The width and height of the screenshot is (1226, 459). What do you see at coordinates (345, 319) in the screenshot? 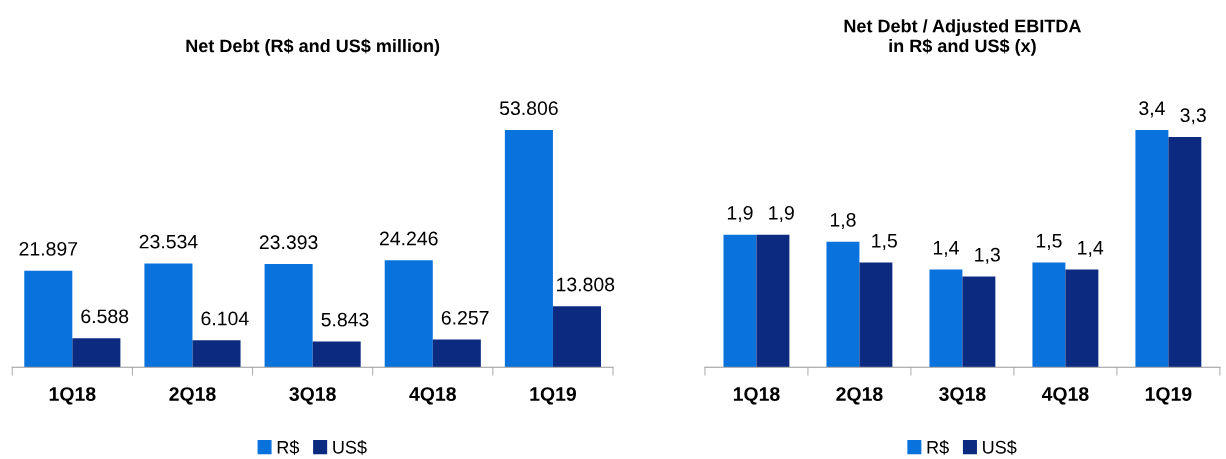
I see `data-label: 5.843` at bounding box center [345, 319].